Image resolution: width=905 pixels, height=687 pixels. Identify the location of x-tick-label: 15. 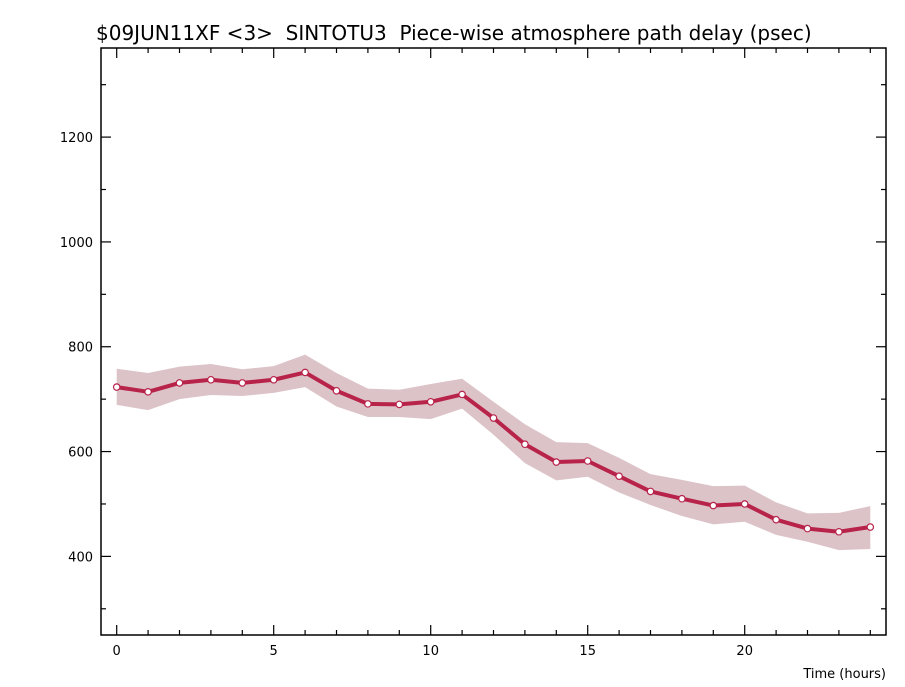
(587, 651).